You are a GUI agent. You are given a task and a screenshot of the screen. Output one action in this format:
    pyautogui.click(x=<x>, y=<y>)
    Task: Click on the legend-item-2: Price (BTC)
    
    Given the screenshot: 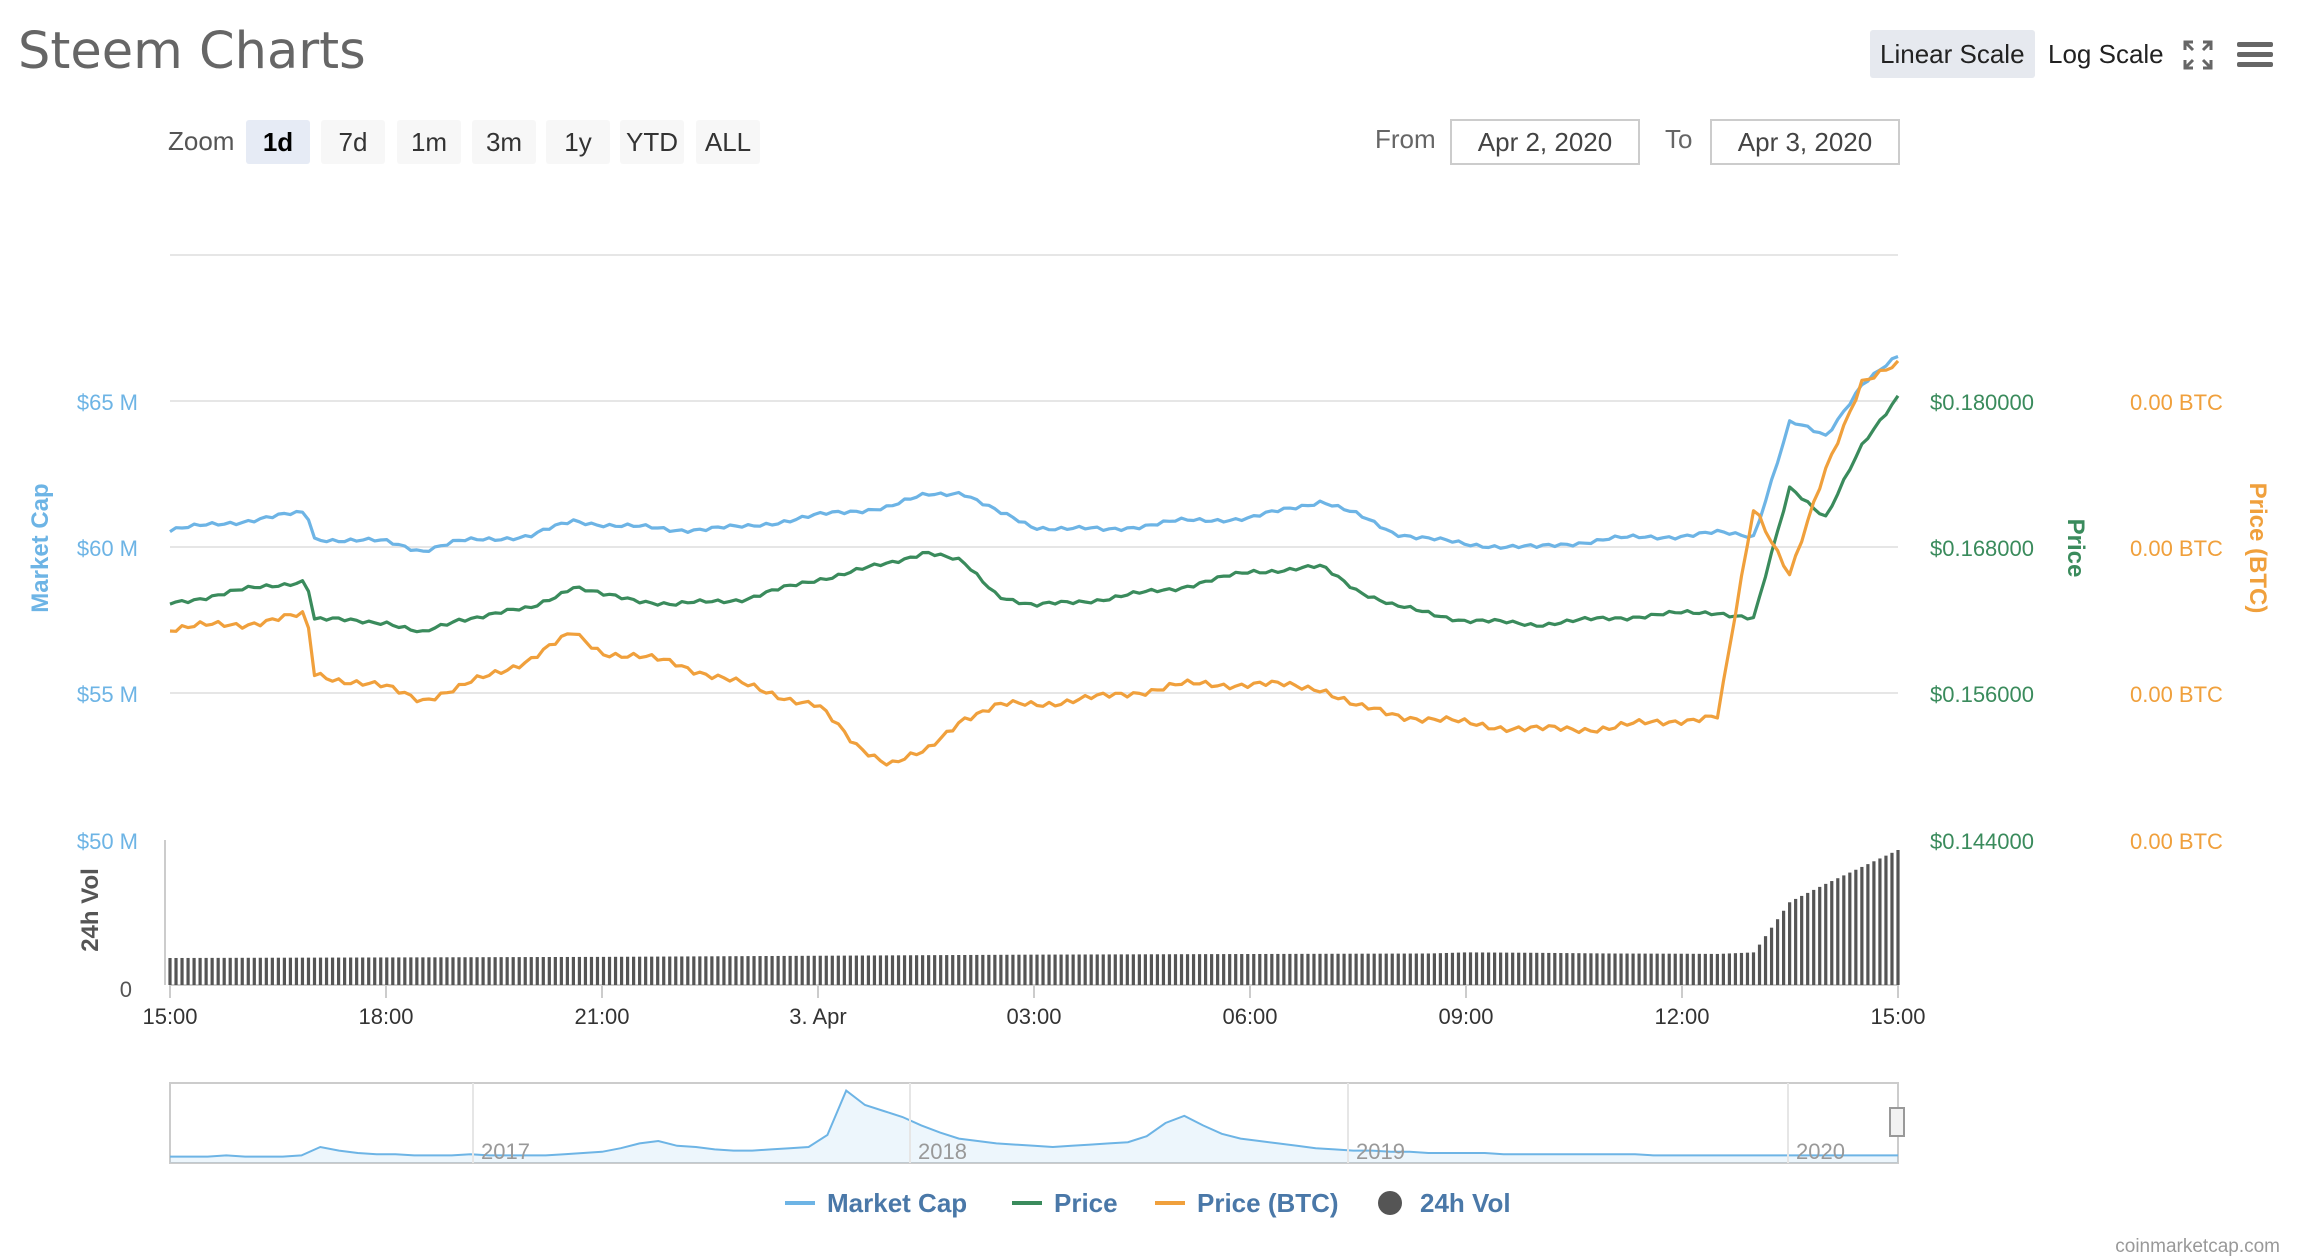 What is the action you would take?
    pyautogui.click(x=1268, y=1203)
    